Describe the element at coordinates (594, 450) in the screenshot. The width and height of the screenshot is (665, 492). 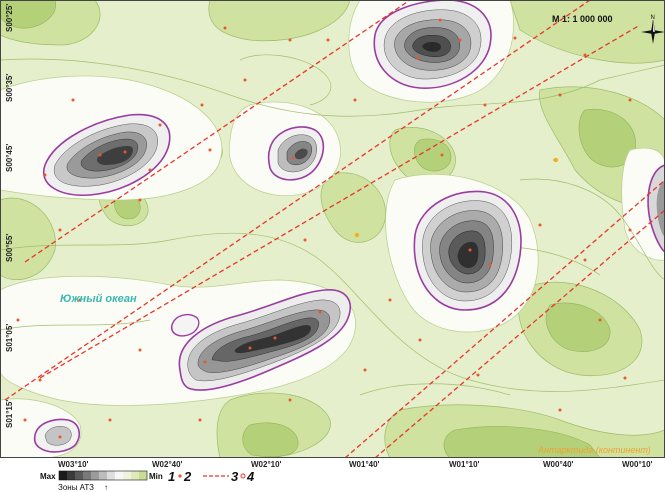
I see `continent-label: Антарктида (континент)` at that location.